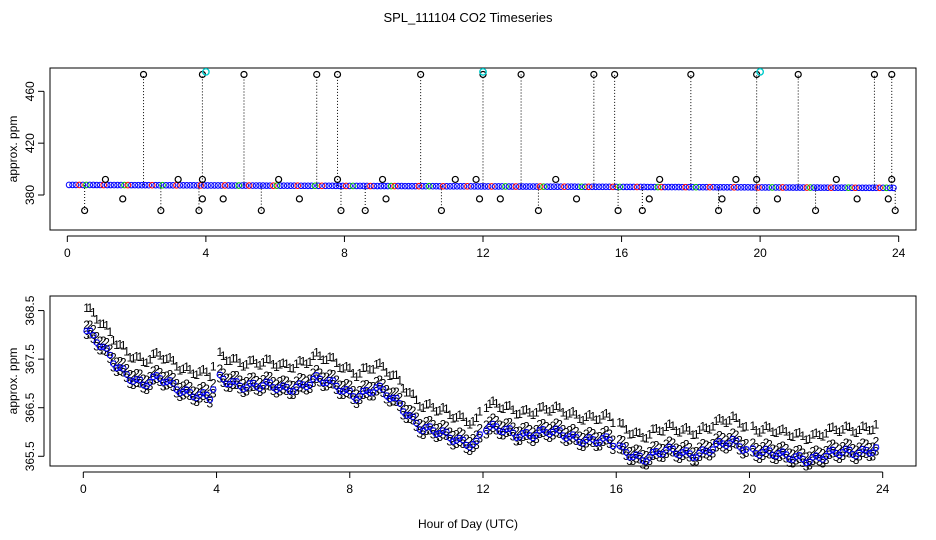 This screenshot has height=540, width=936. Describe the element at coordinates (30, 143) in the screenshot. I see `top-y-tick-label: 420` at that location.